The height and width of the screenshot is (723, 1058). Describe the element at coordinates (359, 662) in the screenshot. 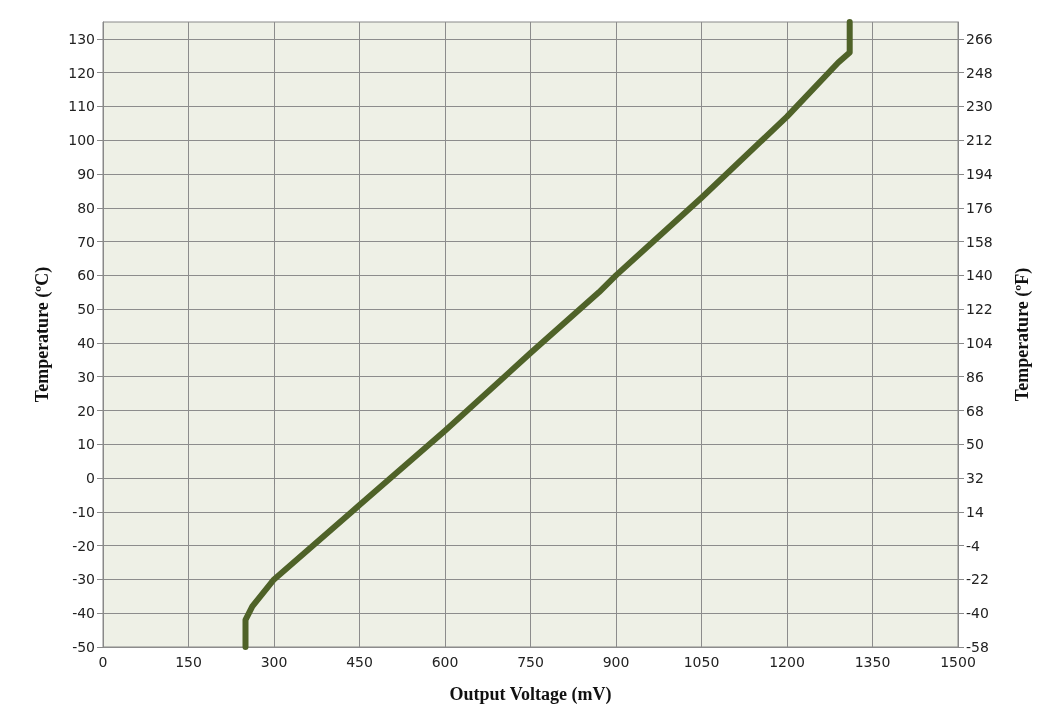

I see `x-tick-label: 450` at that location.